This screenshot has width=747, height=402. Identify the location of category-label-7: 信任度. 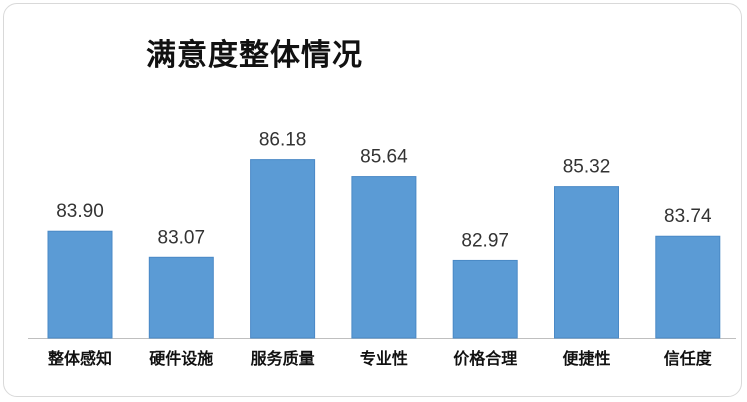
(688, 358).